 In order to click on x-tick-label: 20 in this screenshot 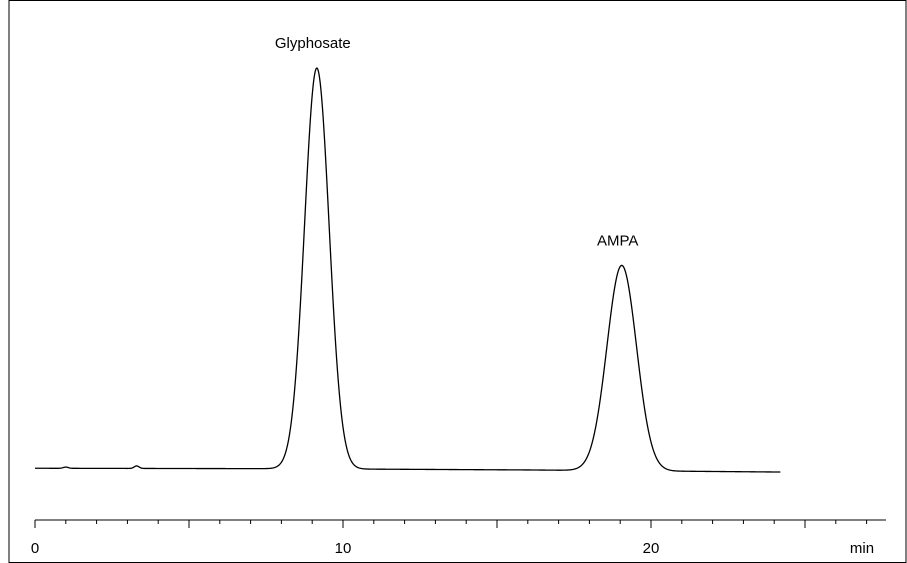, I will do `click(651, 548)`.